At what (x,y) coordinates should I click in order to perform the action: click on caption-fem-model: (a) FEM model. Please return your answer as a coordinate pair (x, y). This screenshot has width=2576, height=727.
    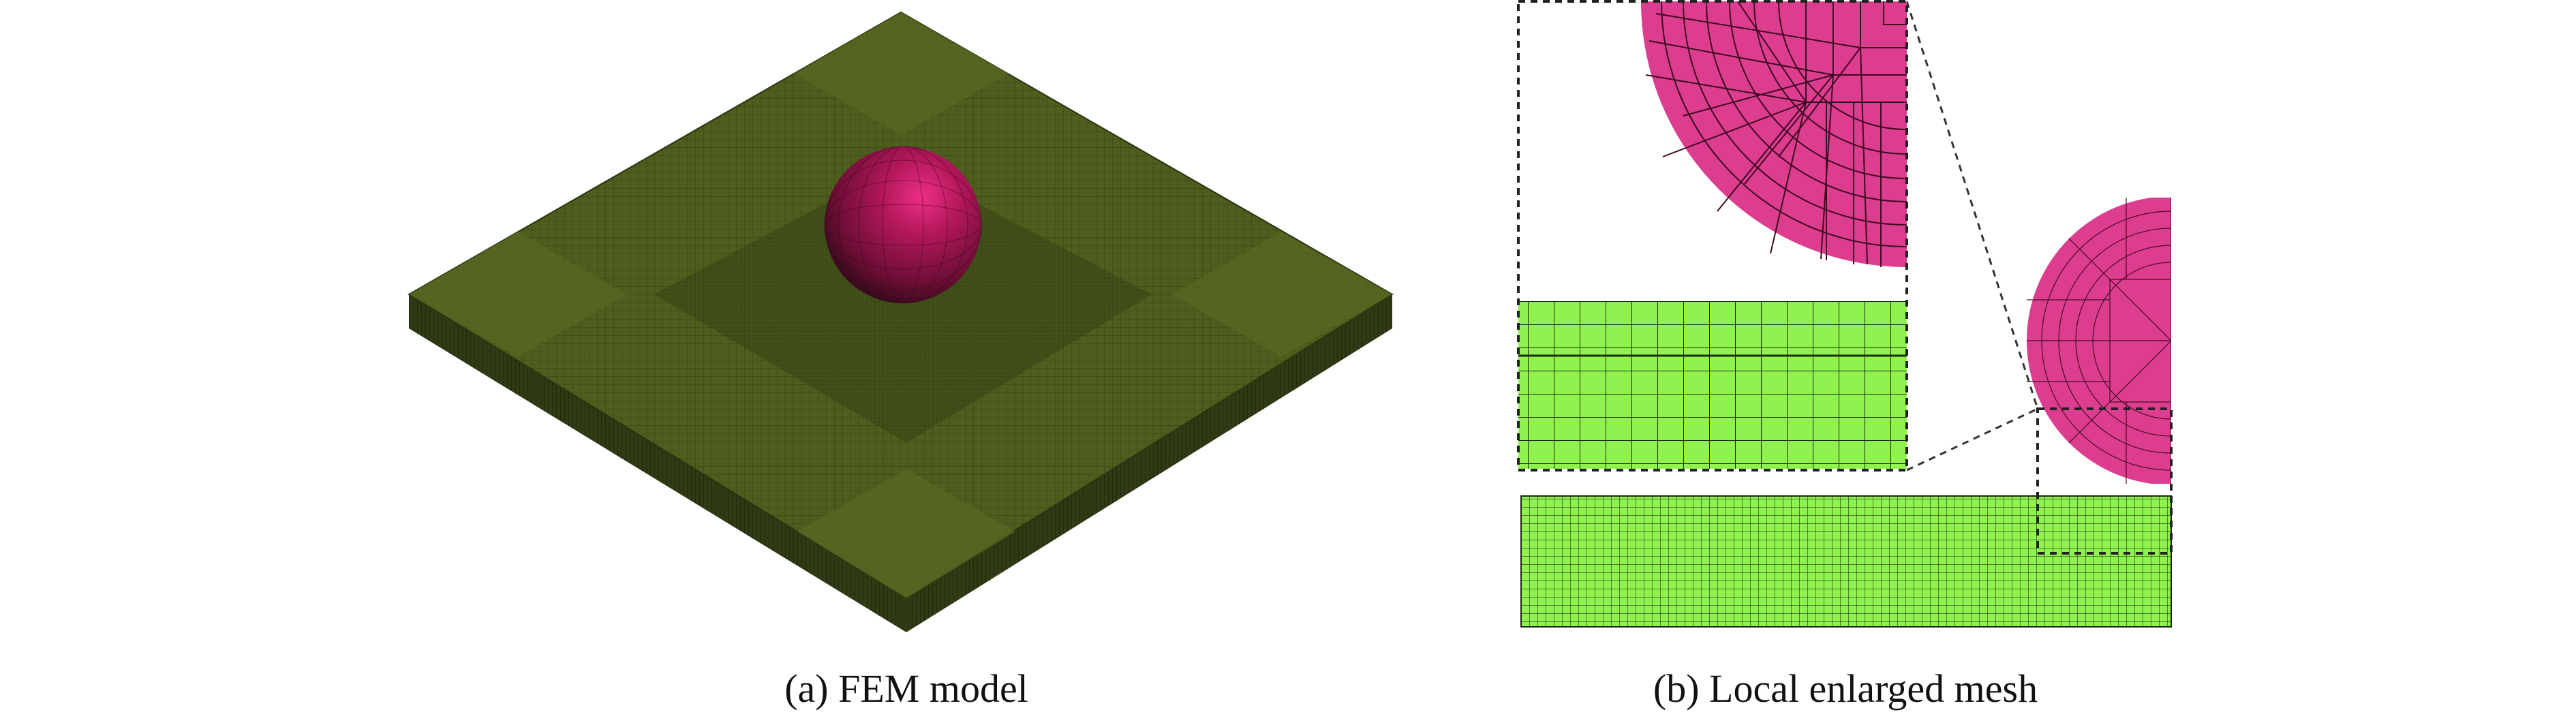
    Looking at the image, I should click on (906, 689).